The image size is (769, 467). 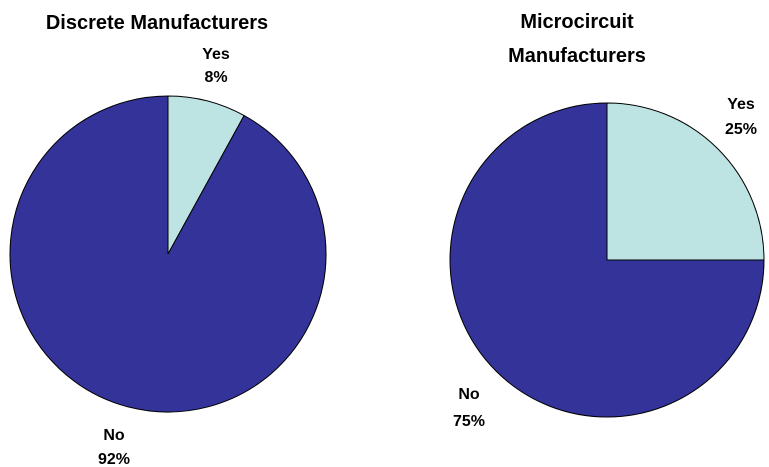 I want to click on slice-value-discrete-yes: 8%, so click(x=215, y=77).